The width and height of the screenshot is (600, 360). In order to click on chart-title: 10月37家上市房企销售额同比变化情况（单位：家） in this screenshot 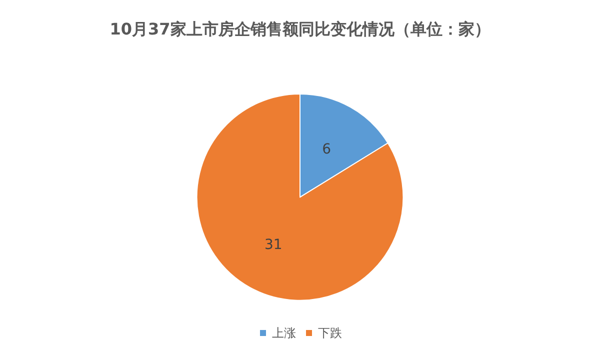, I will do `click(300, 29)`.